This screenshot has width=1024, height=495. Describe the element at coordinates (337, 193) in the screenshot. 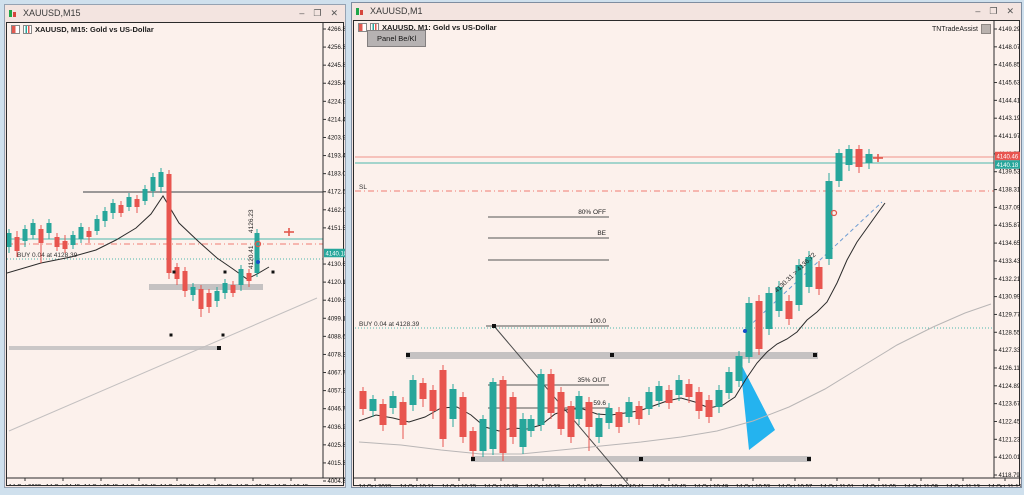

I see `svg-text: 4172.52` at that location.